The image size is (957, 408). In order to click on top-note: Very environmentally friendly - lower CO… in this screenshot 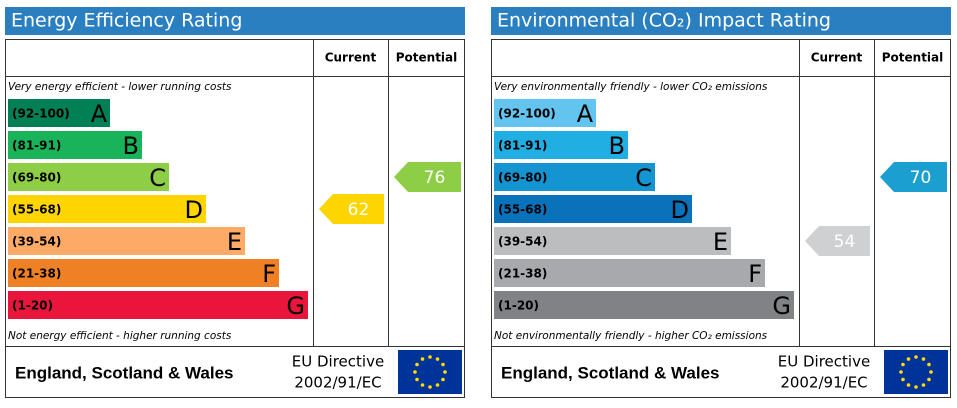, I will do `click(631, 87)`.